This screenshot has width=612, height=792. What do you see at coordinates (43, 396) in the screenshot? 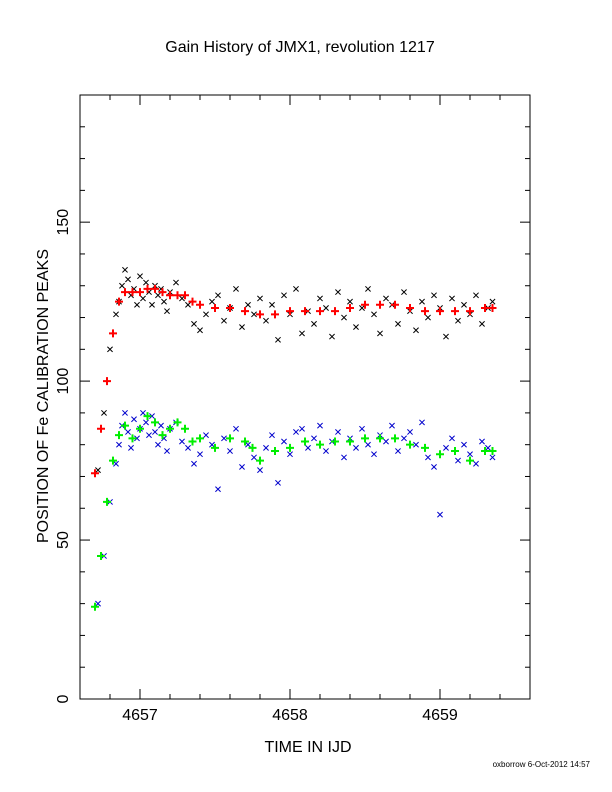
I see `y-axis-label: POSITION OF Fe CALIBRATION PEAKS` at bounding box center [43, 396].